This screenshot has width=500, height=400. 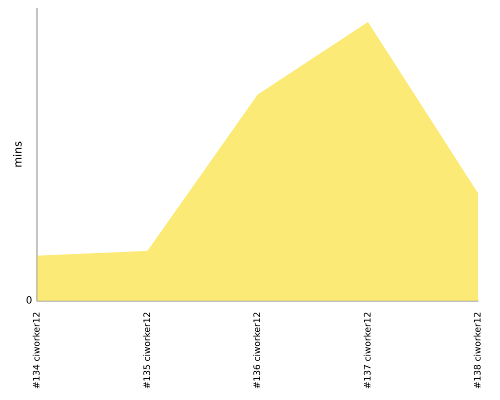 What do you see at coordinates (479, 351) in the screenshot?
I see `x-tick-label: #138 ciworker12` at bounding box center [479, 351].